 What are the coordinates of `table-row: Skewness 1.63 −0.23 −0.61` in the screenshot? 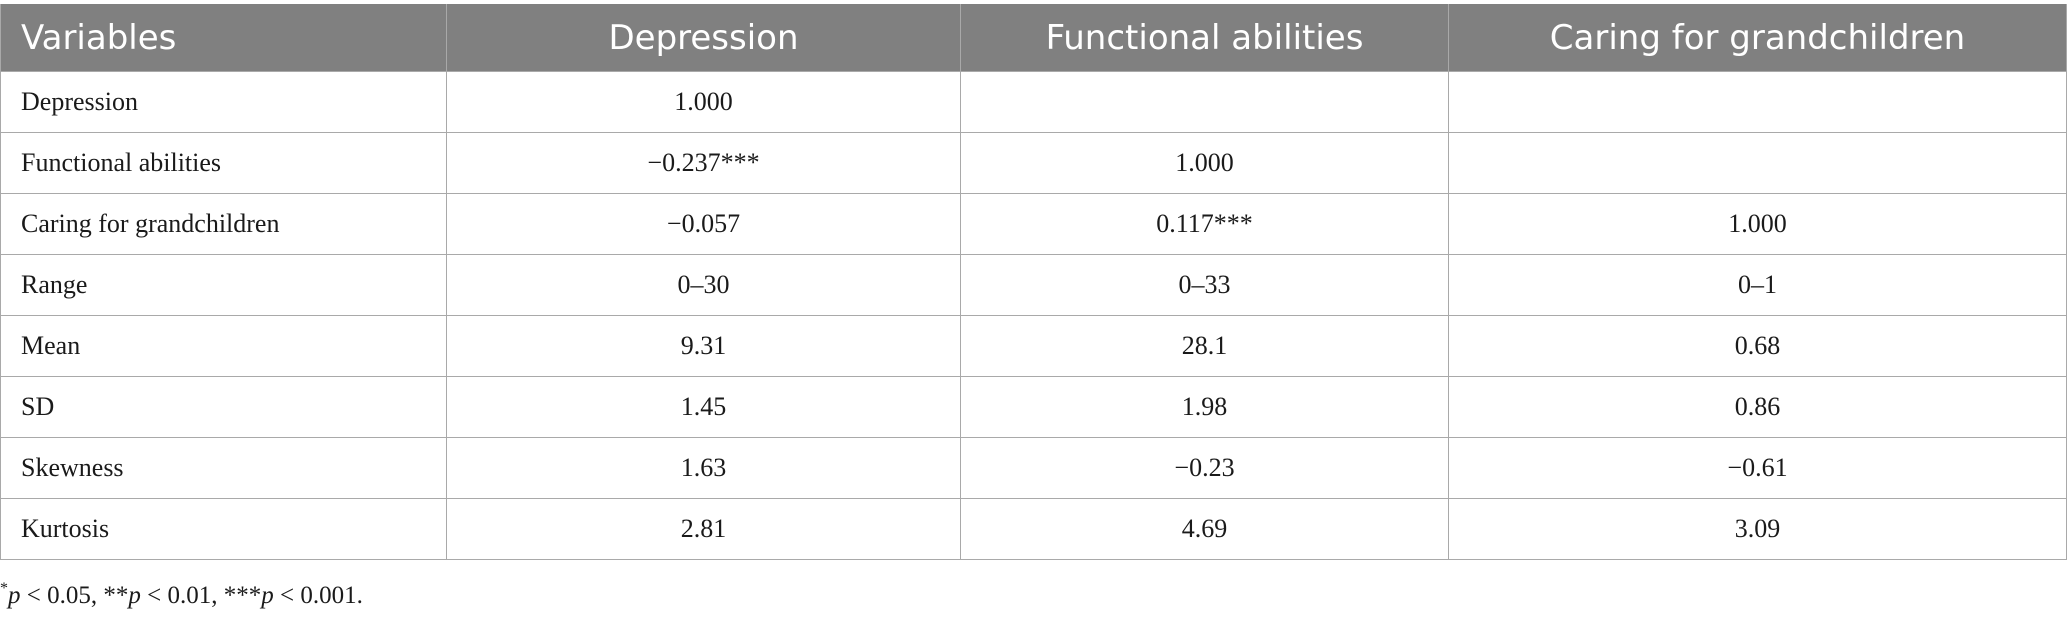 It's located at (1033, 468).